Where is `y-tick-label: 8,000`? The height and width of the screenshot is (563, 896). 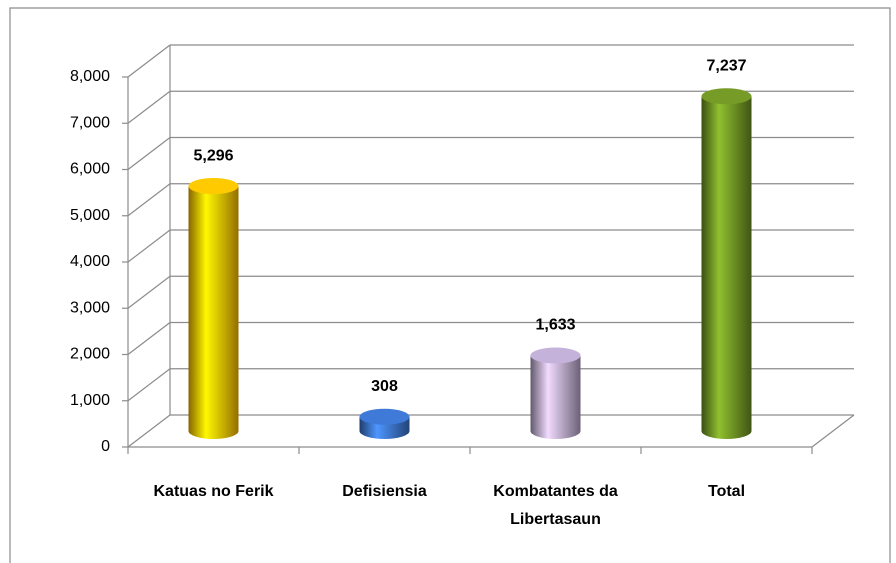
y-tick-label: 8,000 is located at coordinates (90, 76).